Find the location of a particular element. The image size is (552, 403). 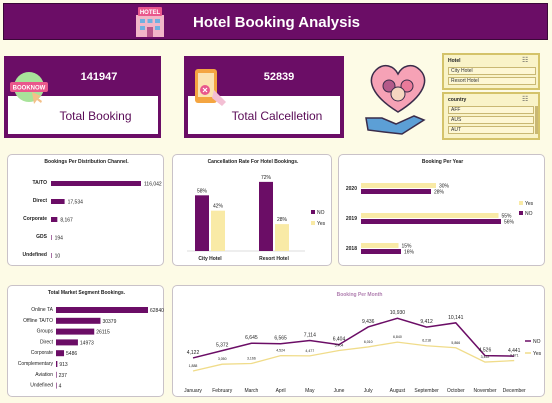

legend-label: NO is located at coordinates (537, 342).